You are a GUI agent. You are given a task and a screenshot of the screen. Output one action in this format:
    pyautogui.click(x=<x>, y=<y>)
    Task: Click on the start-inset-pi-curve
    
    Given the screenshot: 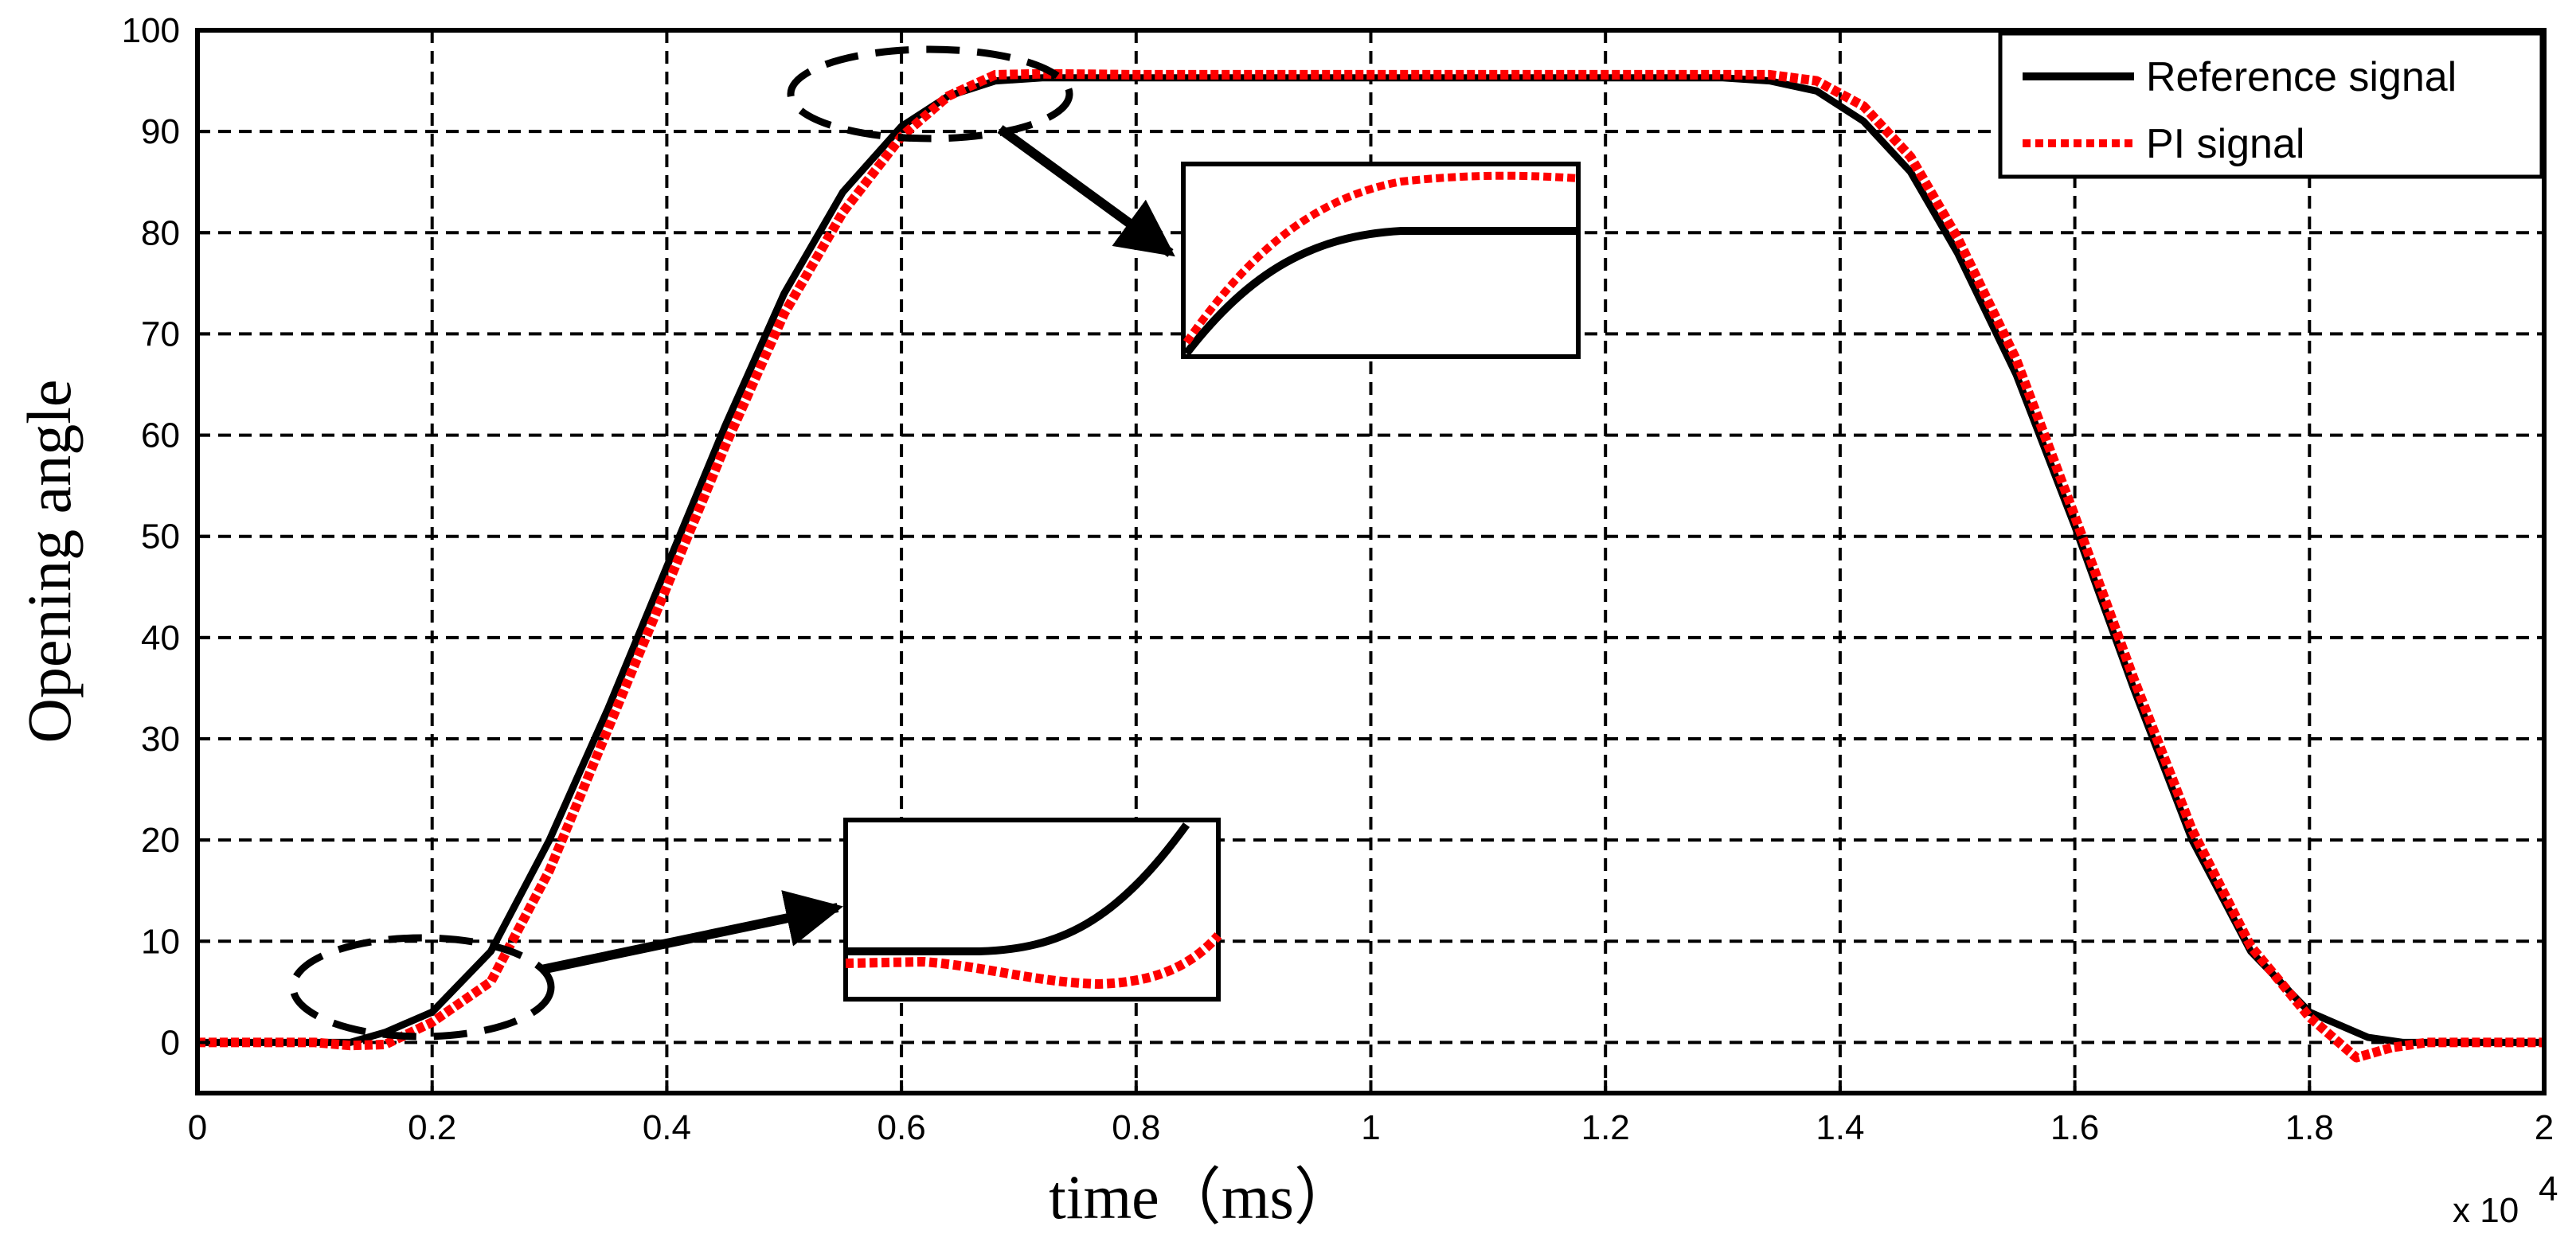 What is the action you would take?
    pyautogui.click(x=1033, y=960)
    